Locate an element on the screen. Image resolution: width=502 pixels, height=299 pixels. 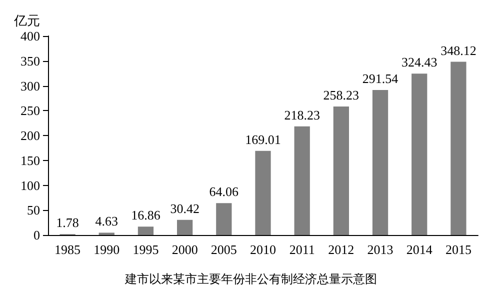
x-tick-label: 2000 is located at coordinates (185, 249).